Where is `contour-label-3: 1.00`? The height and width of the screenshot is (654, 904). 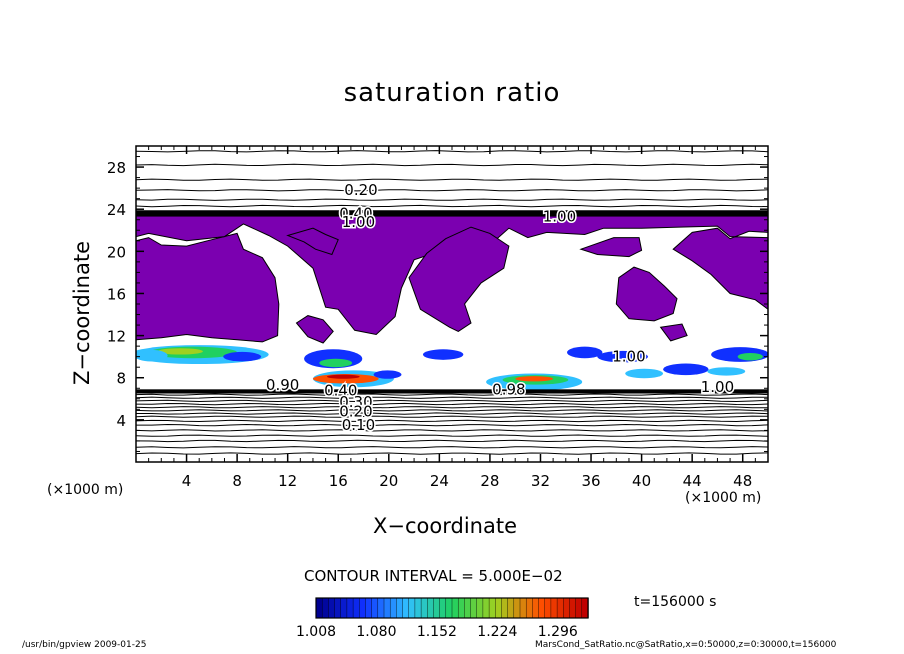
contour-label-3: 1.00 is located at coordinates (358, 222).